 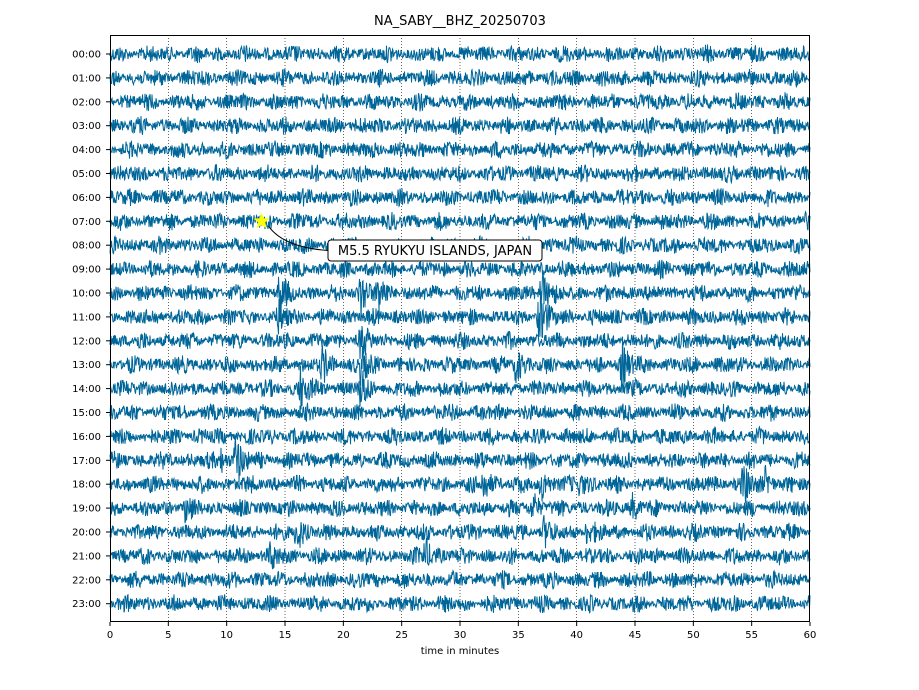 What do you see at coordinates (343, 635) in the screenshot?
I see `x-tick-label: 20` at bounding box center [343, 635].